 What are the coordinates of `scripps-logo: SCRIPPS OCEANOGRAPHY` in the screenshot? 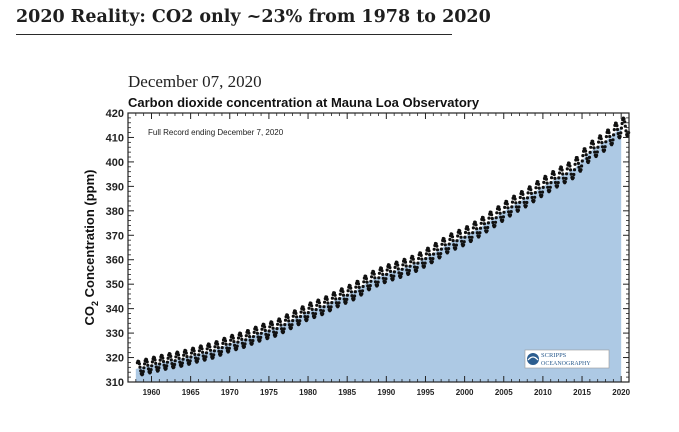 It's located at (567, 359).